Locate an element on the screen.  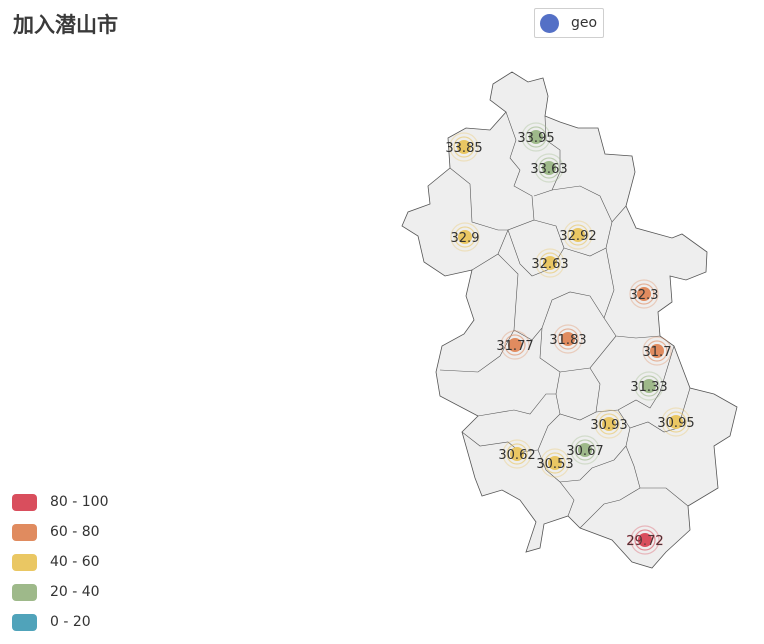
map-point-label: 32.3 is located at coordinates (644, 295).